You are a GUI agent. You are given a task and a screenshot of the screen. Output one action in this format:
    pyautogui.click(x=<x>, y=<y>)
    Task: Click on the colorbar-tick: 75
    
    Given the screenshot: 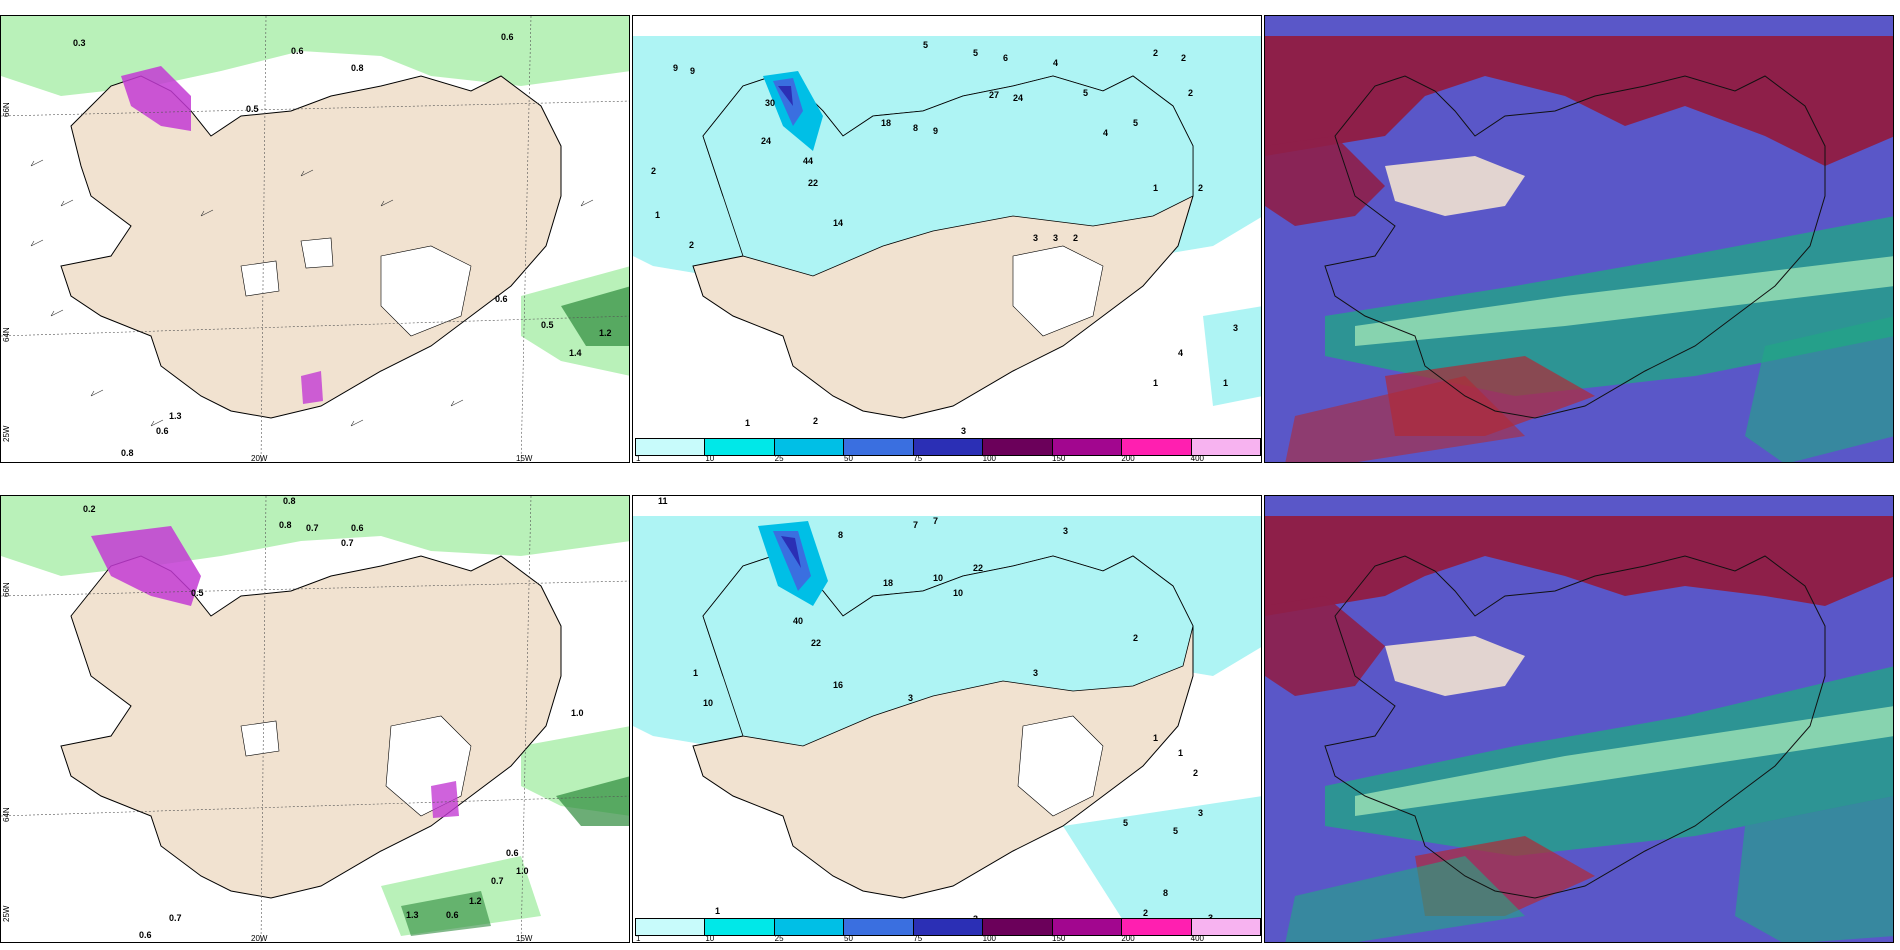 What is the action you would take?
    pyautogui.click(x=918, y=458)
    